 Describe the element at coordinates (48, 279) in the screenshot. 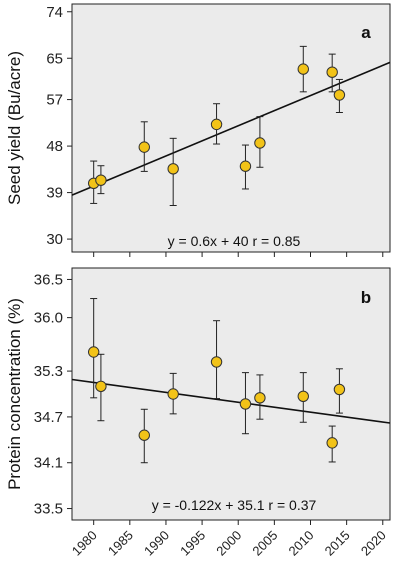

I see `y-tick-label: 36.5` at that location.